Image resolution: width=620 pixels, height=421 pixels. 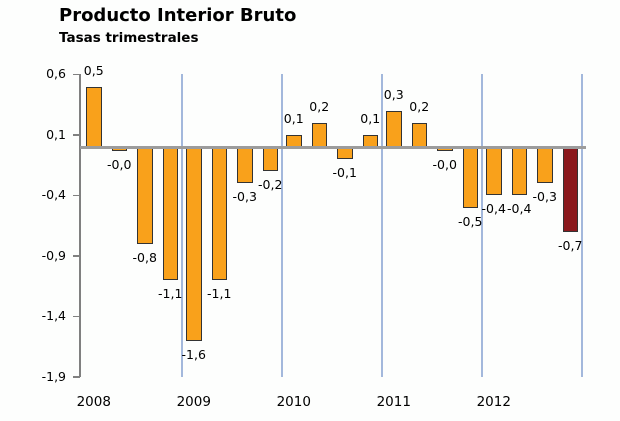 I want to click on bar-value-label: -0,8, so click(x=144, y=257).